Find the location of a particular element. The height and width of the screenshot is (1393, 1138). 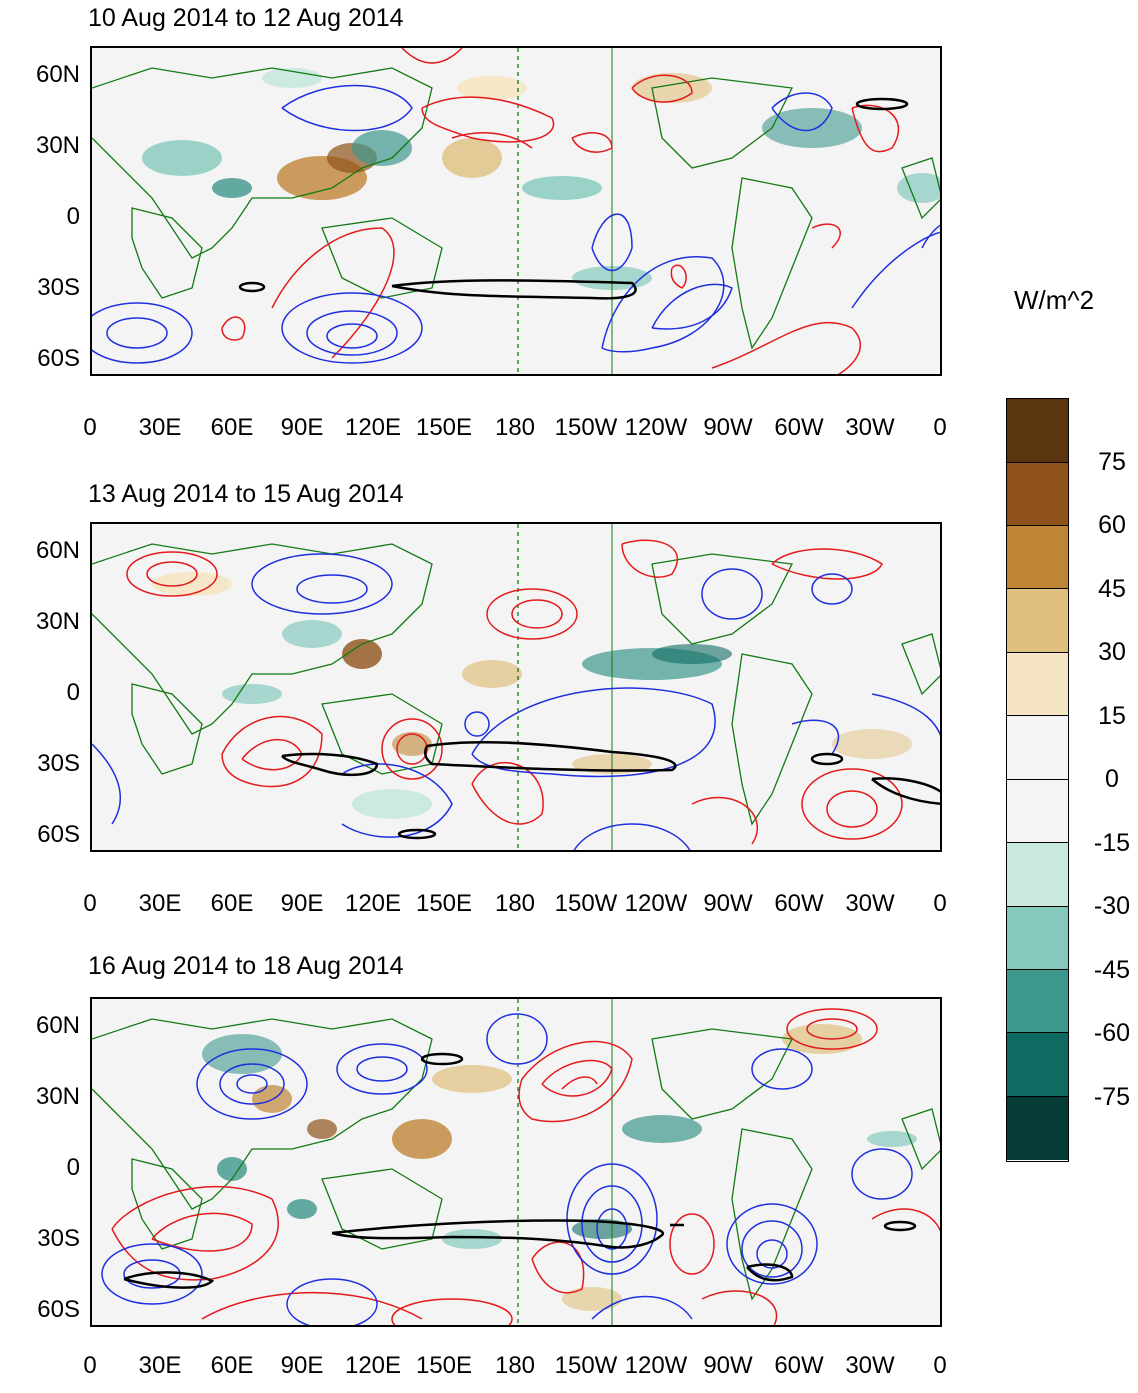

negative-contours is located at coordinates (516, 224).